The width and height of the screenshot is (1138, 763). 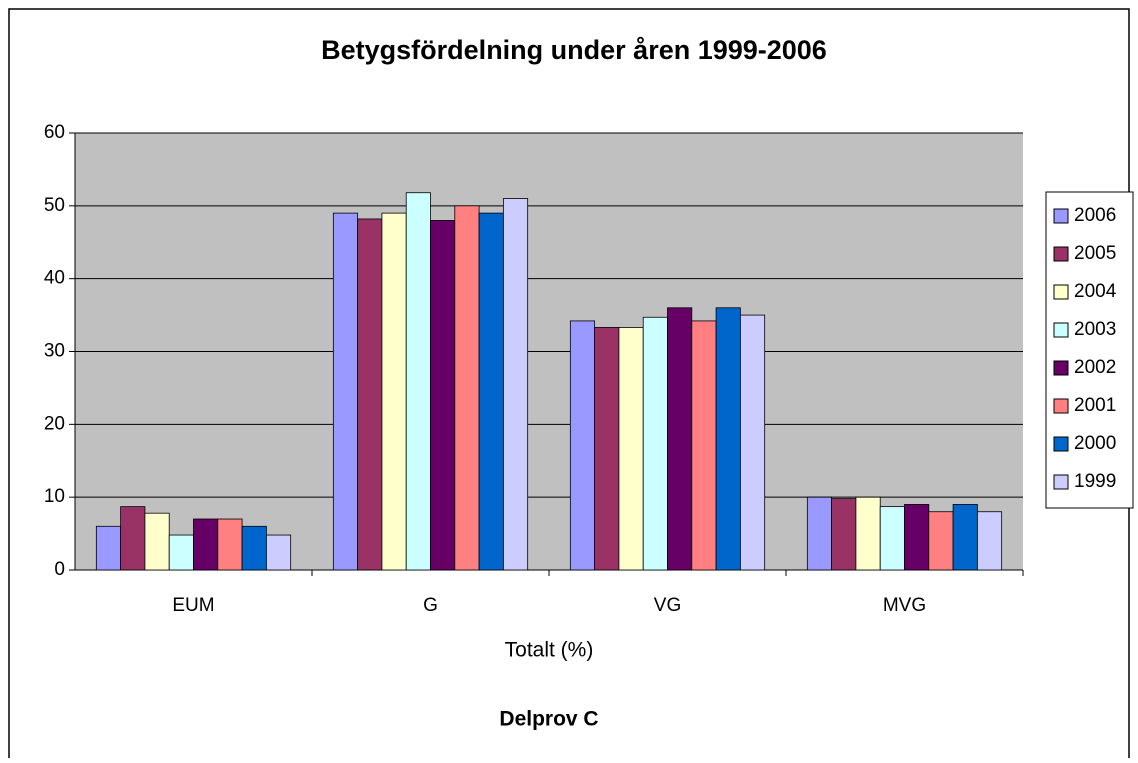 What do you see at coordinates (1089, 350) in the screenshot?
I see `legend-box` at bounding box center [1089, 350].